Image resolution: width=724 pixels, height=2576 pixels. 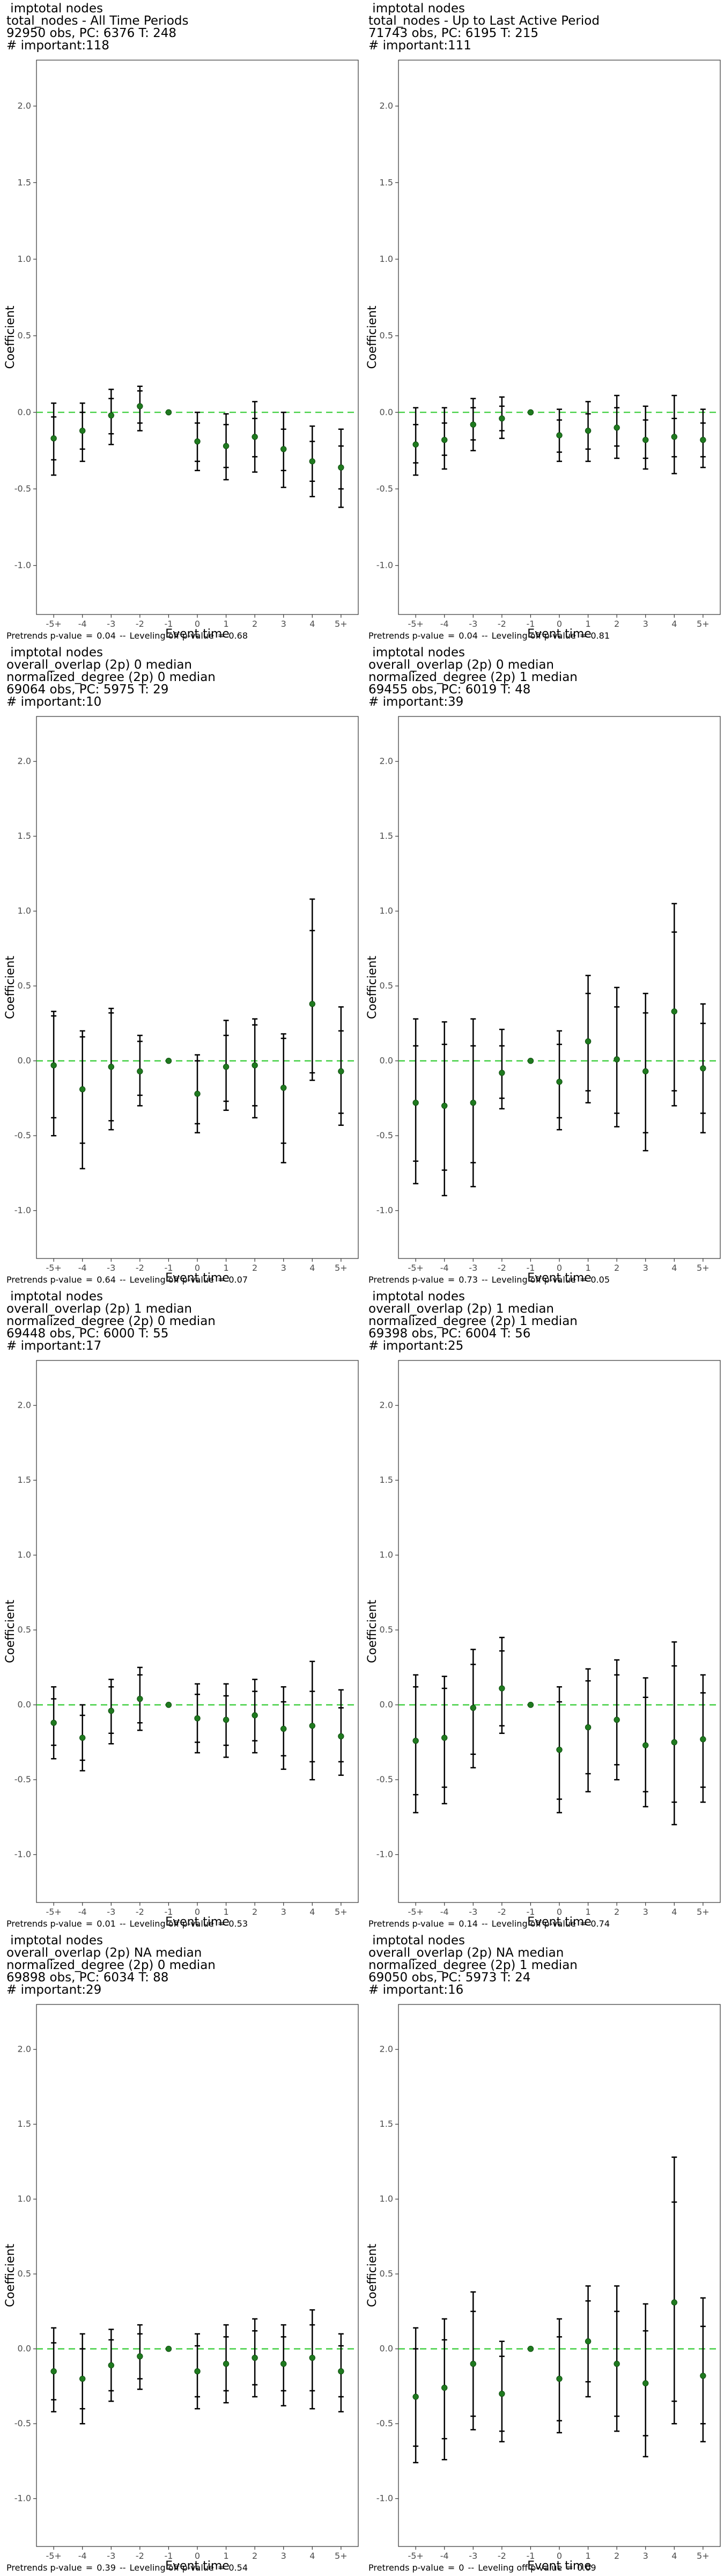 What do you see at coordinates (106, 1924) in the screenshot?
I see `pretrends-value: 0.01` at bounding box center [106, 1924].